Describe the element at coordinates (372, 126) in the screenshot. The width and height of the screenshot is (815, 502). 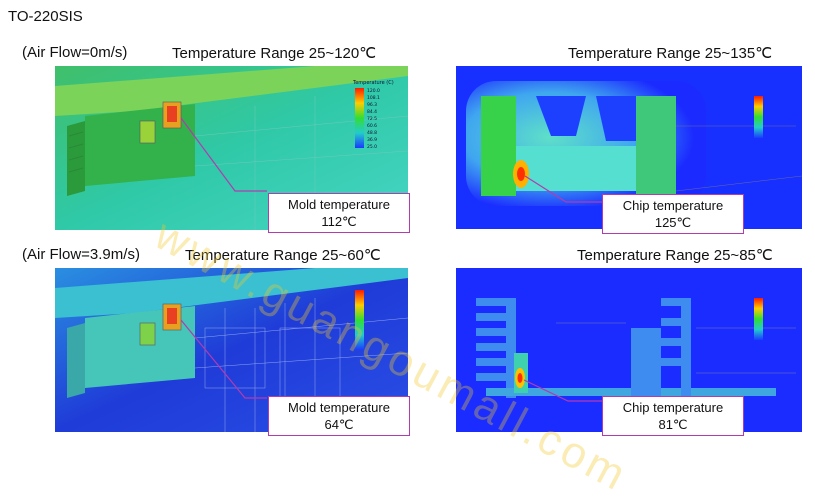
I see `legend-tick: 60.6` at that location.